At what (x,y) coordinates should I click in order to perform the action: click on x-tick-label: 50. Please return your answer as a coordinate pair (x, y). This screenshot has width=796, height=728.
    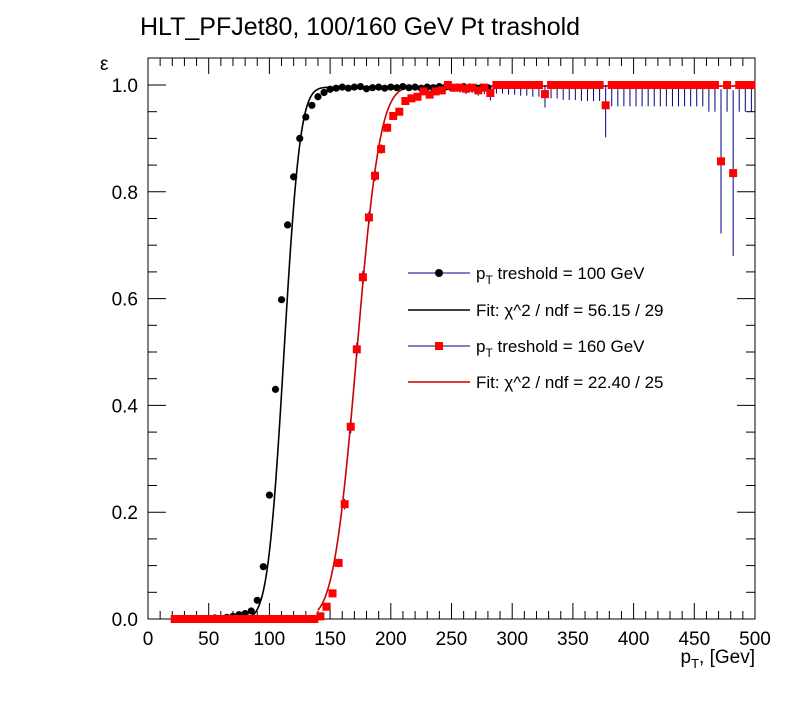
    Looking at the image, I should click on (208, 639).